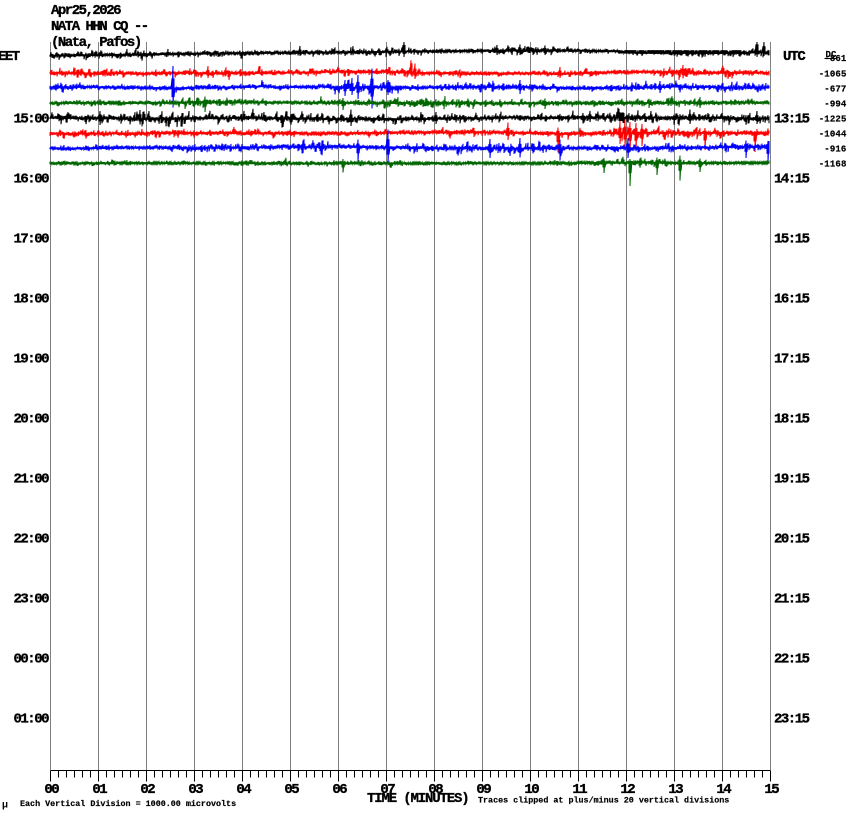 The height and width of the screenshot is (819, 850). What do you see at coordinates (771, 790) in the screenshot?
I see `svg-text: 15` at bounding box center [771, 790].